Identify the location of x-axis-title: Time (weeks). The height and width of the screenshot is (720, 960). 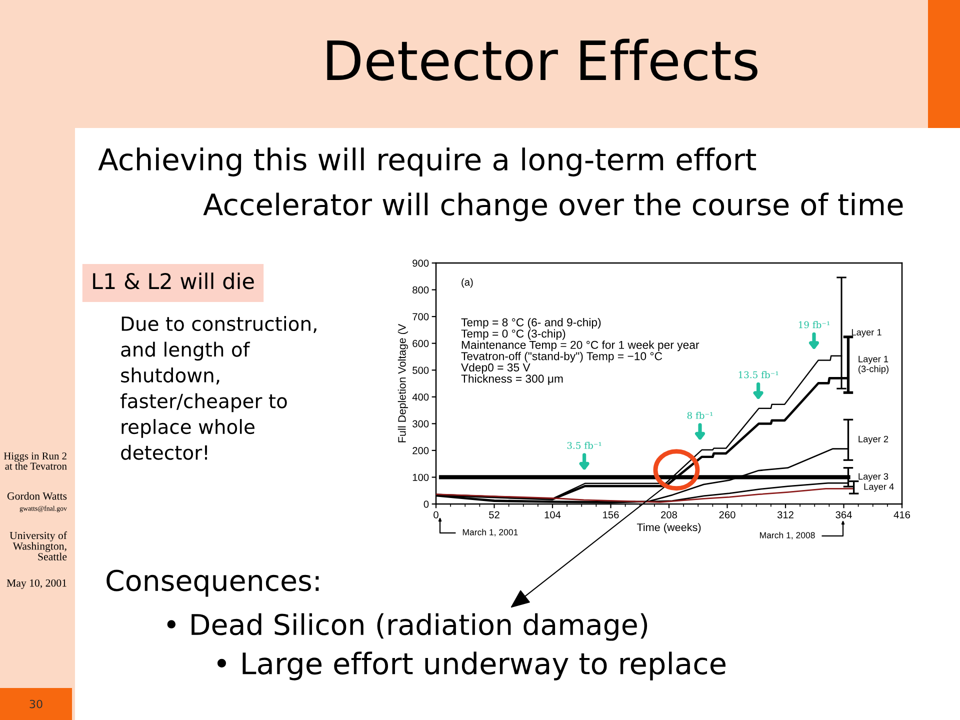
(668, 528).